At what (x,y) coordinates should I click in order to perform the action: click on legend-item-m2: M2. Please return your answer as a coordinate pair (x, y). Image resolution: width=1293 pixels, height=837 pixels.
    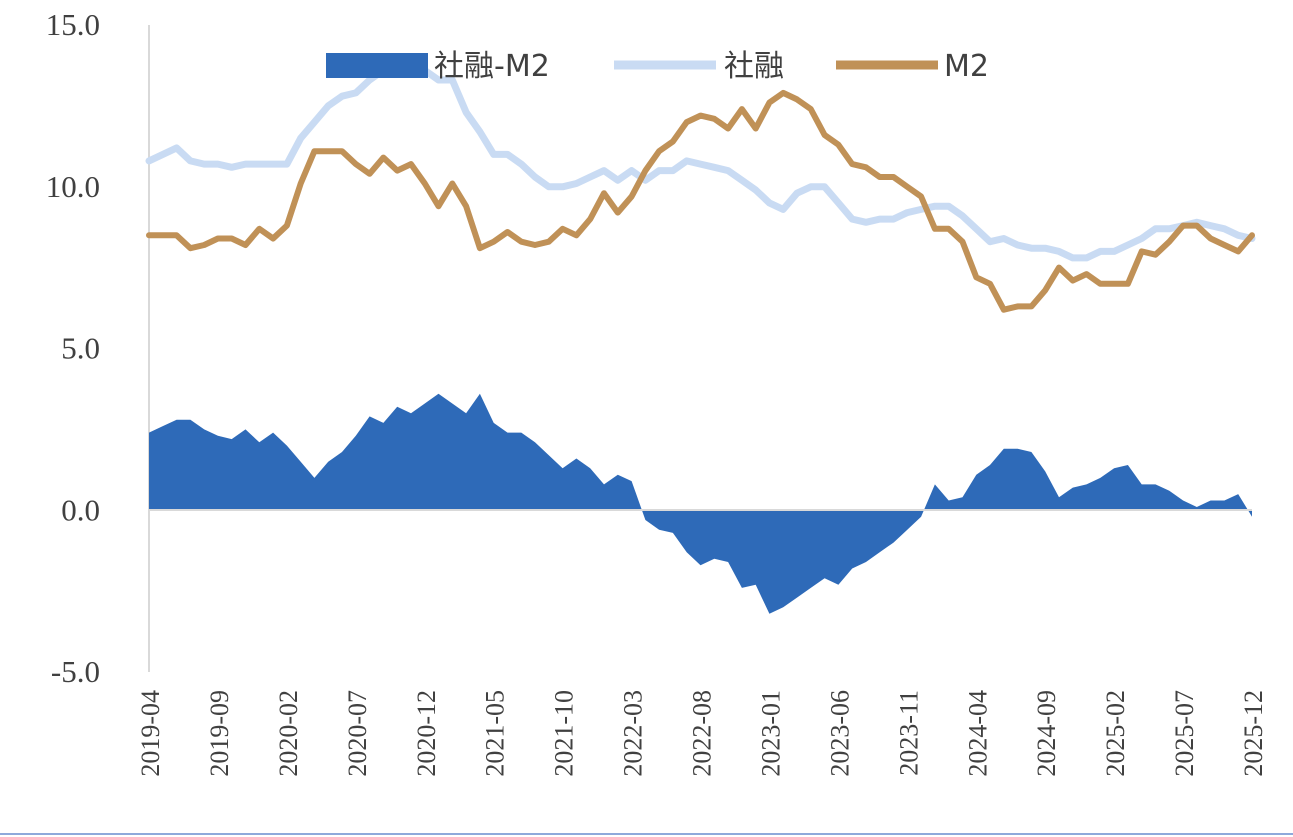
    Looking at the image, I should click on (912, 66).